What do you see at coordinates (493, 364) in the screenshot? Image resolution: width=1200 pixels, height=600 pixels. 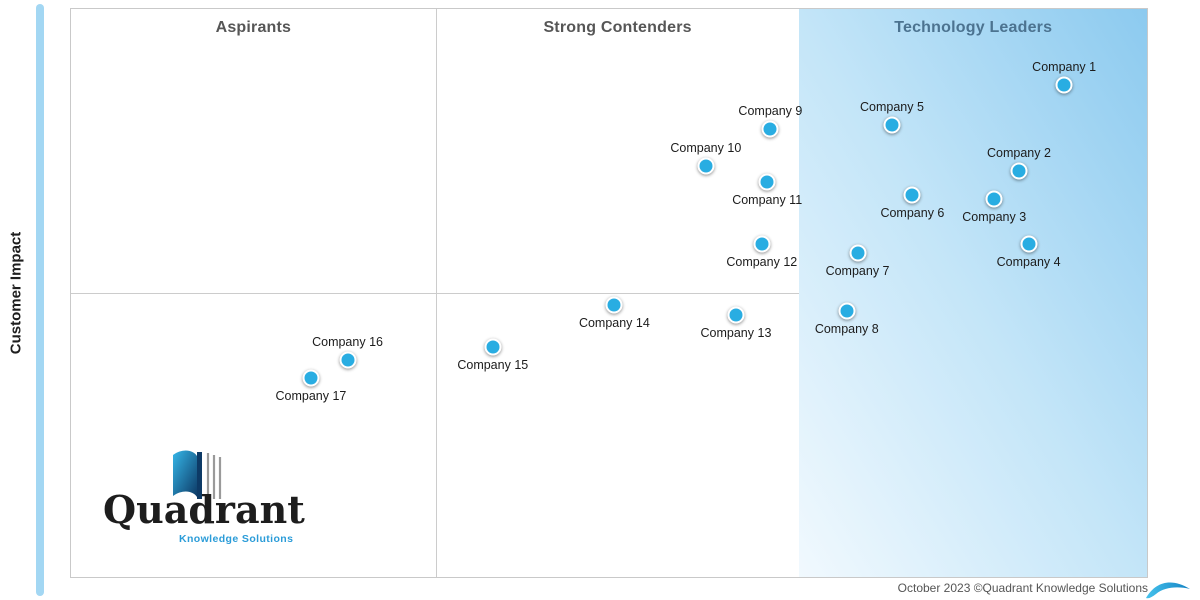 I see `point-label: Company 15` at bounding box center [493, 364].